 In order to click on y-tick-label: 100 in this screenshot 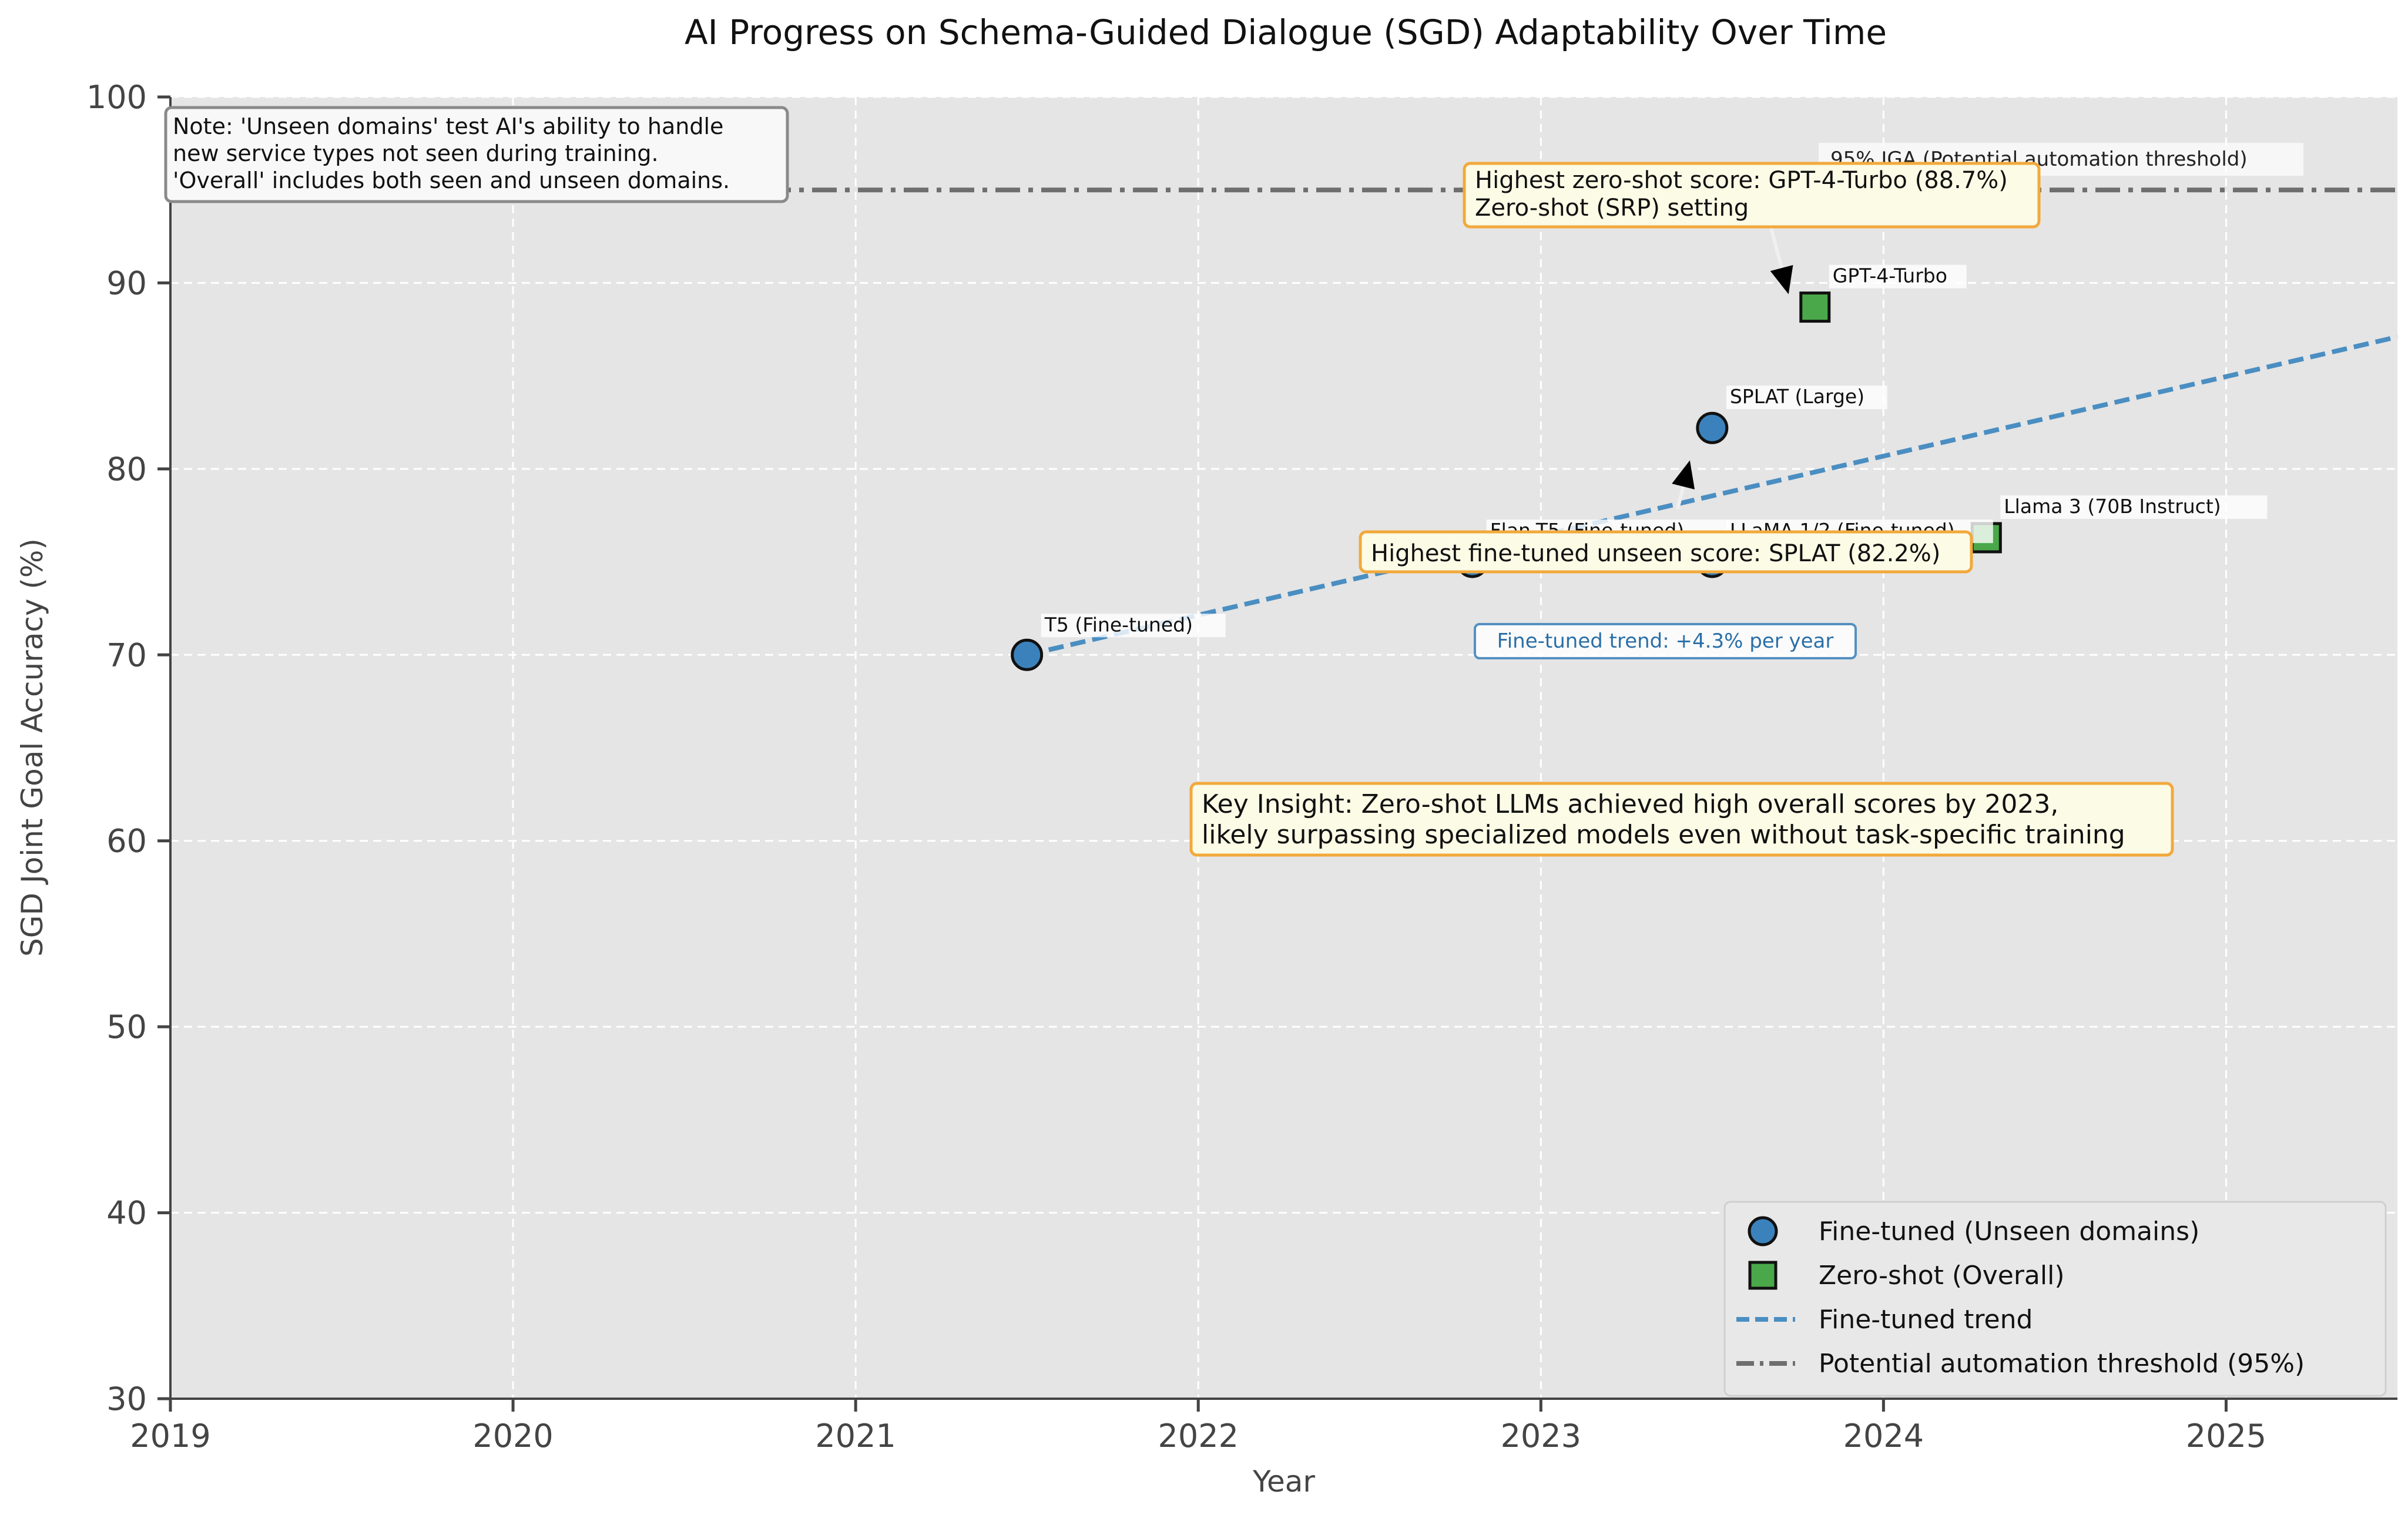, I will do `click(116, 97)`.